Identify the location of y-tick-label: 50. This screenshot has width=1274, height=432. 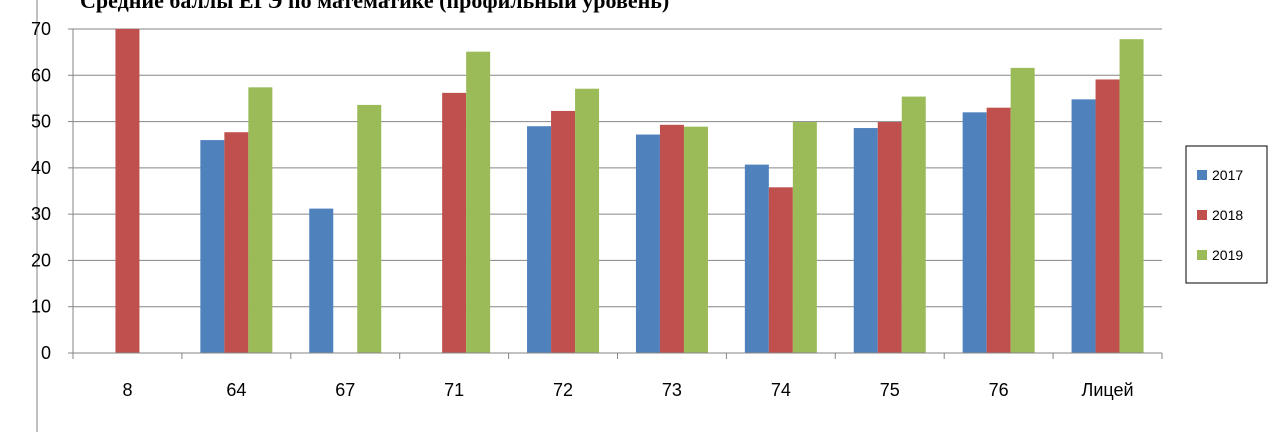
(41, 122).